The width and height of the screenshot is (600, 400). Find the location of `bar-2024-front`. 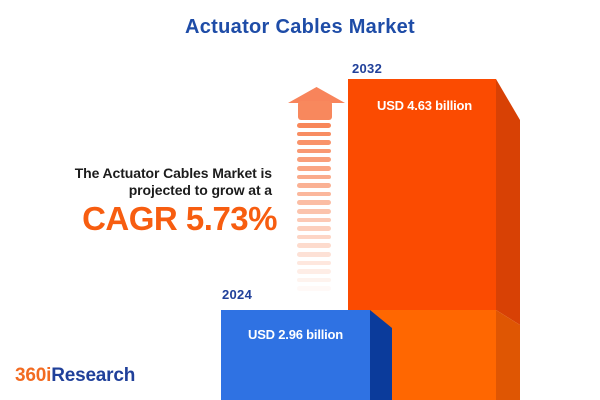

bar-2024-front is located at coordinates (295, 355).